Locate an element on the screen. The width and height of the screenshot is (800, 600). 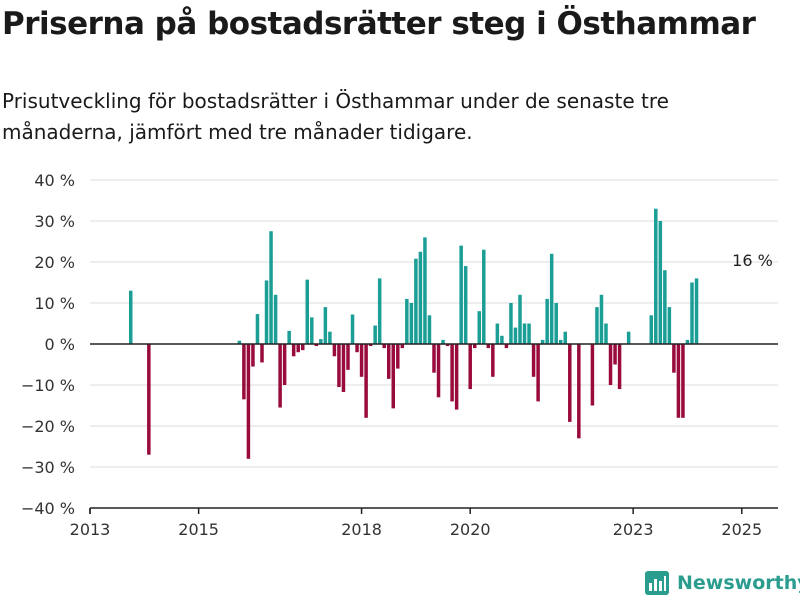
x-tick-label: 2025 is located at coordinates (741, 529).